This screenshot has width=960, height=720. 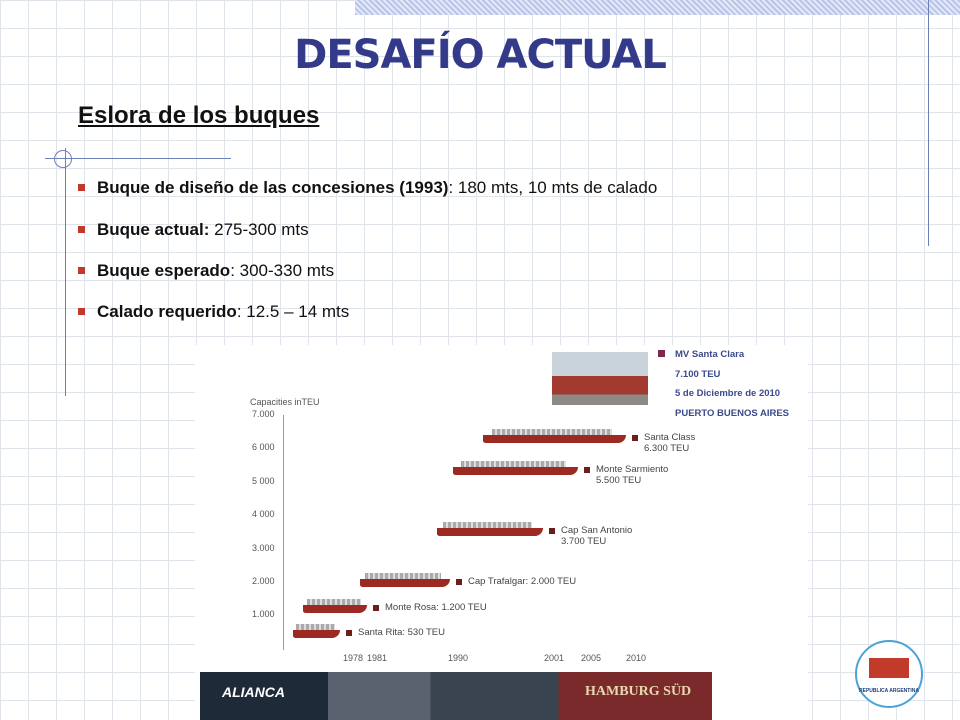 I want to click on subtitle: Eslora de los buques, so click(x=199, y=115).